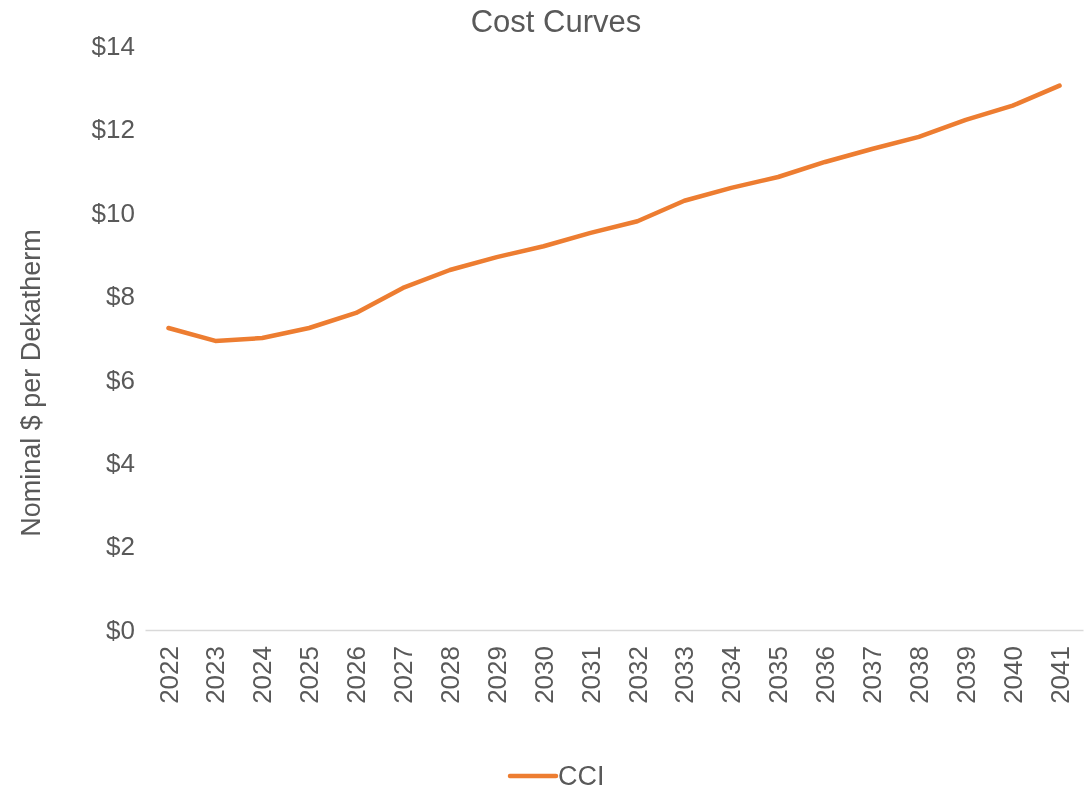 The height and width of the screenshot is (801, 1087). What do you see at coordinates (496, 675) in the screenshot?
I see `x-tick-label: 2029` at bounding box center [496, 675].